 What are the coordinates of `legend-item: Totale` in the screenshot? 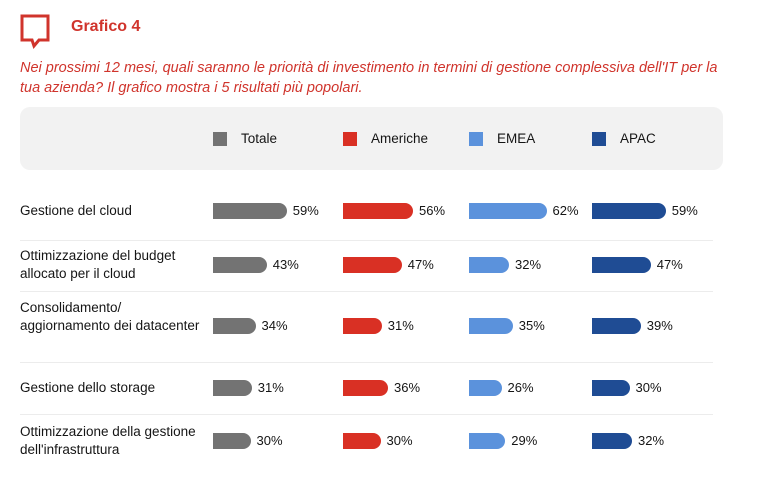 It's located at (245, 138).